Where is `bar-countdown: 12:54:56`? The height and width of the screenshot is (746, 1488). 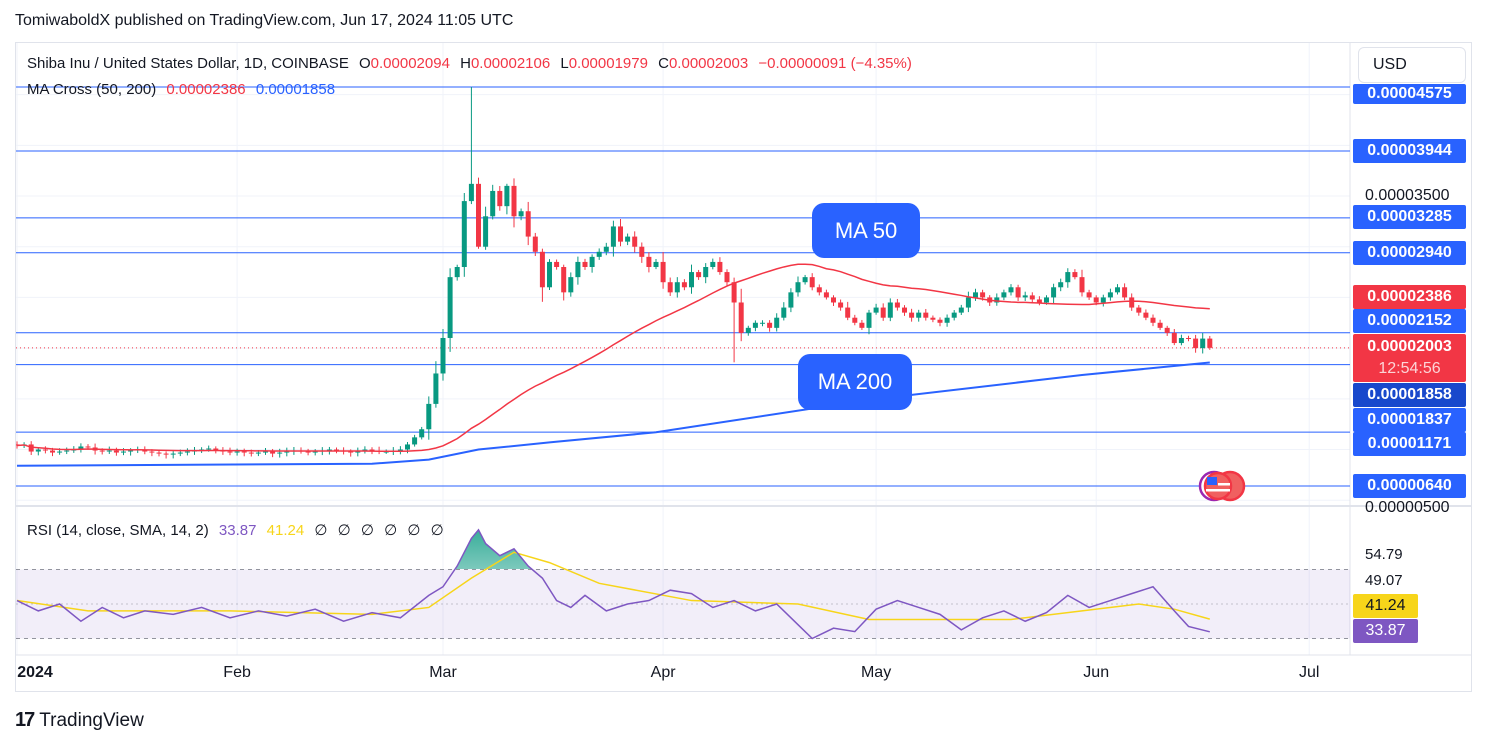
bar-countdown: 12:54:56 is located at coordinates (1409, 368).